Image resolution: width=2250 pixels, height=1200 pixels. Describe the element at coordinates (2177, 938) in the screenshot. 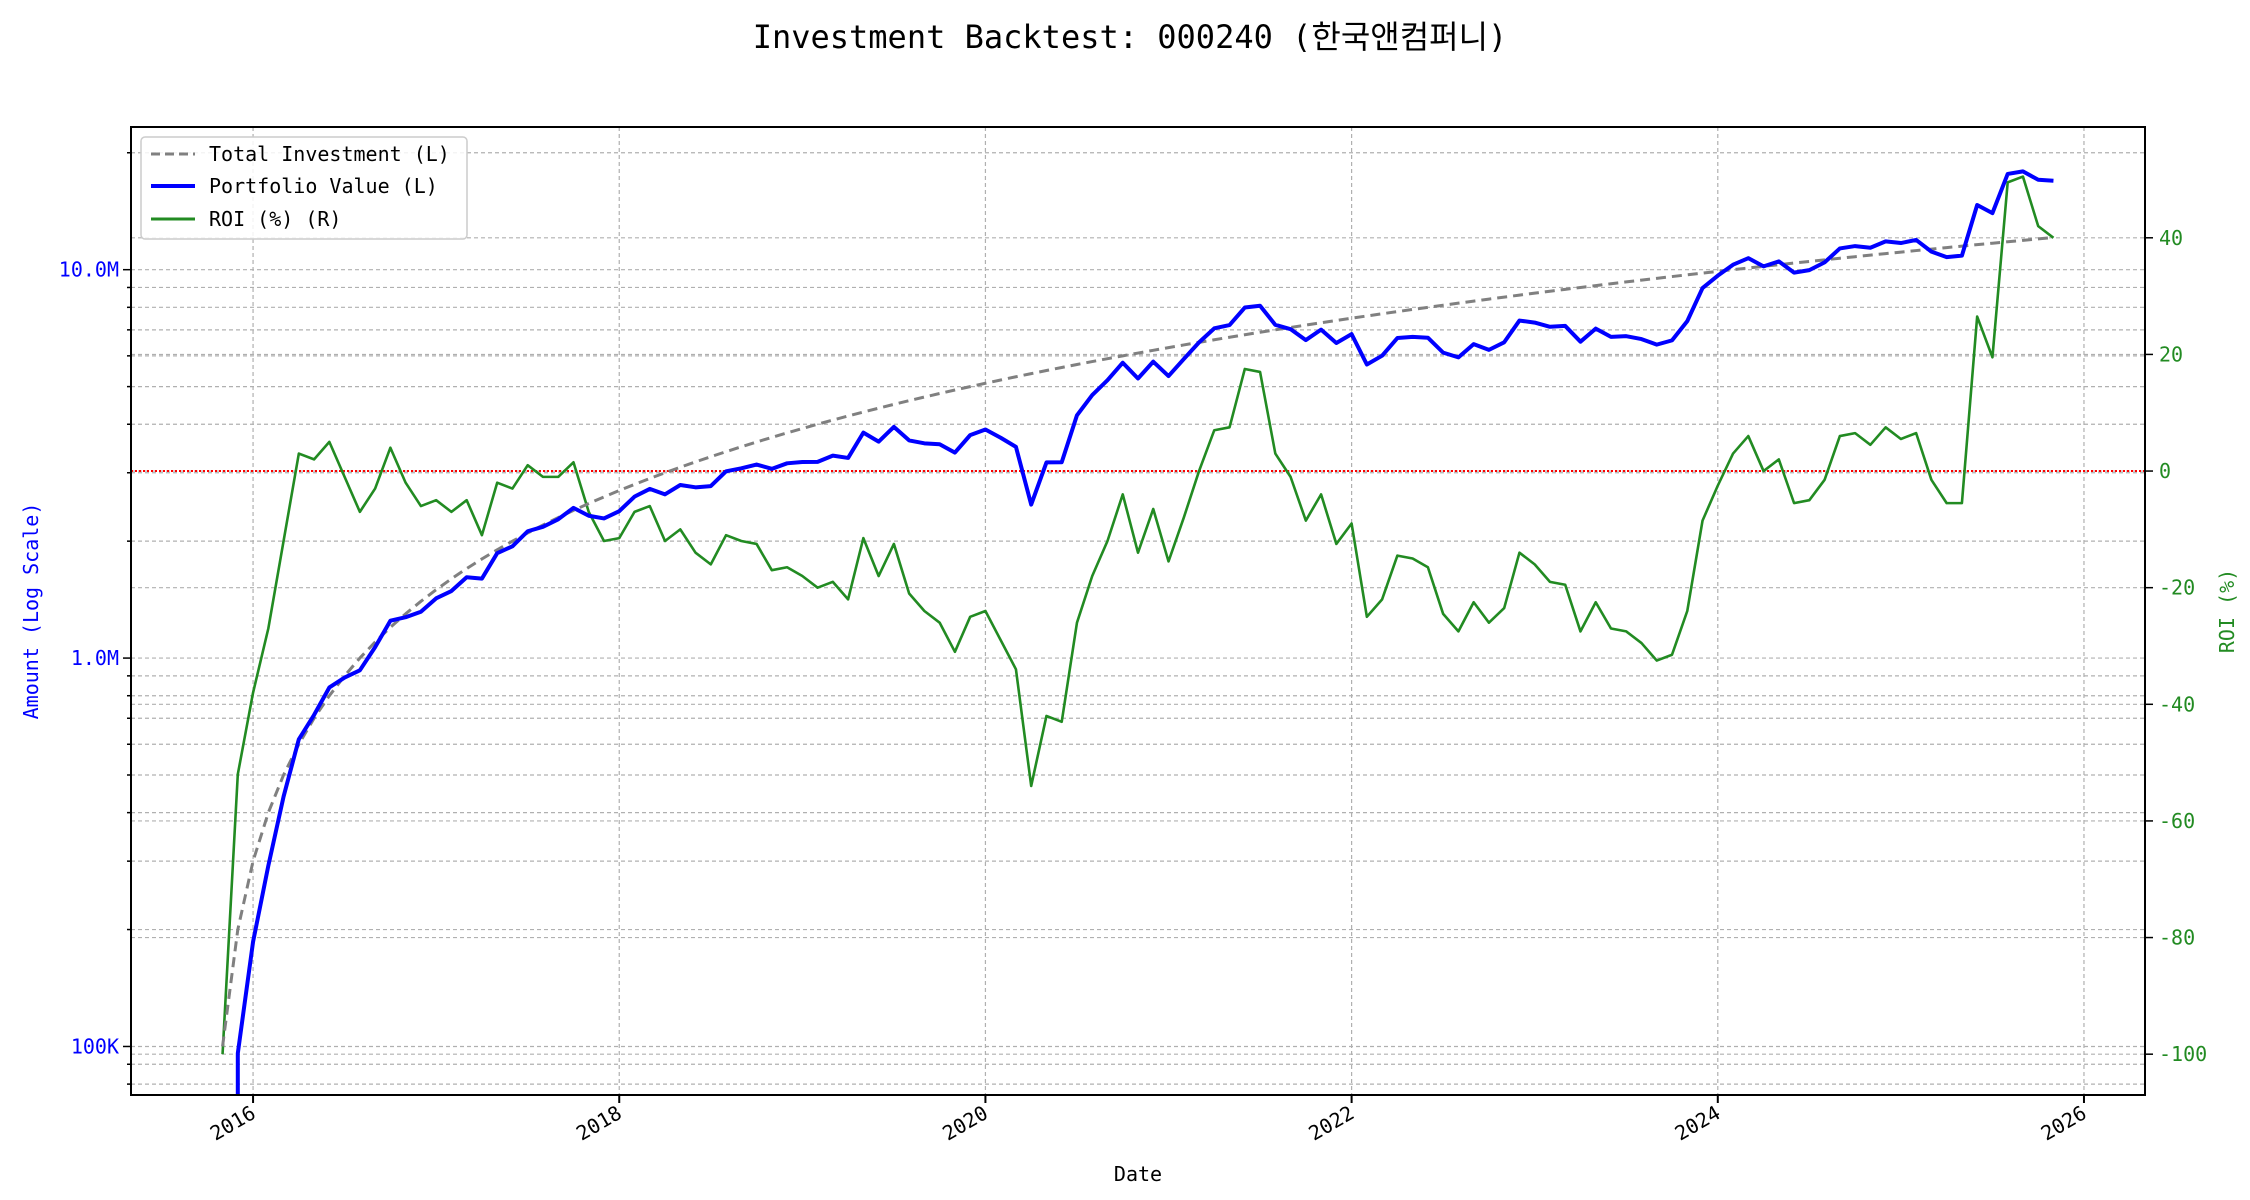

I see `right-tick-label: -80` at that location.